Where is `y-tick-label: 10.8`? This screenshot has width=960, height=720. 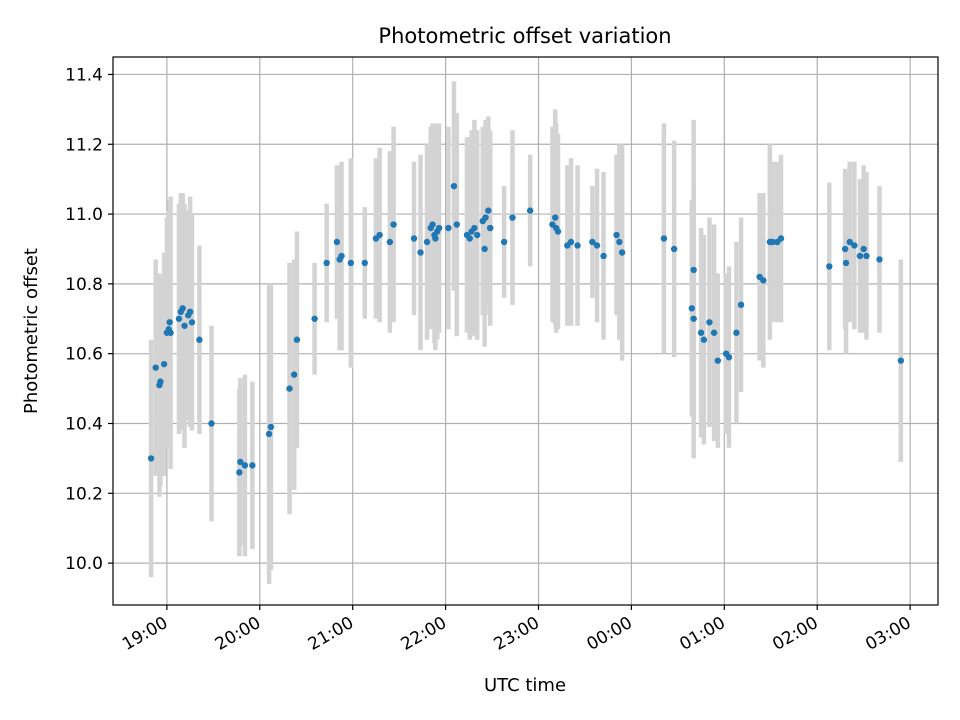 y-tick-label: 10.8 is located at coordinates (84, 285).